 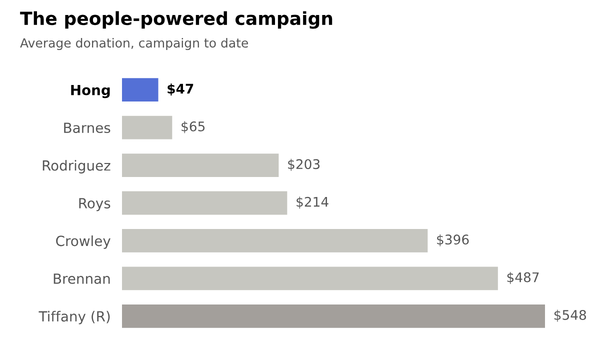 What do you see at coordinates (76, 167) in the screenshot?
I see `y-tick-label: Rodriguez` at bounding box center [76, 167].